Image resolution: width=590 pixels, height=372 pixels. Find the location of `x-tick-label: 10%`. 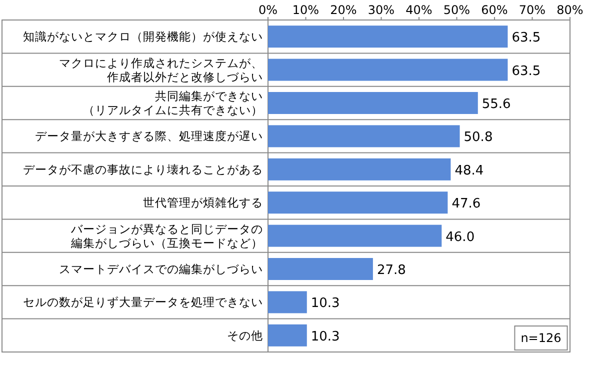

x-tick-label: 10% is located at coordinates (306, 10).